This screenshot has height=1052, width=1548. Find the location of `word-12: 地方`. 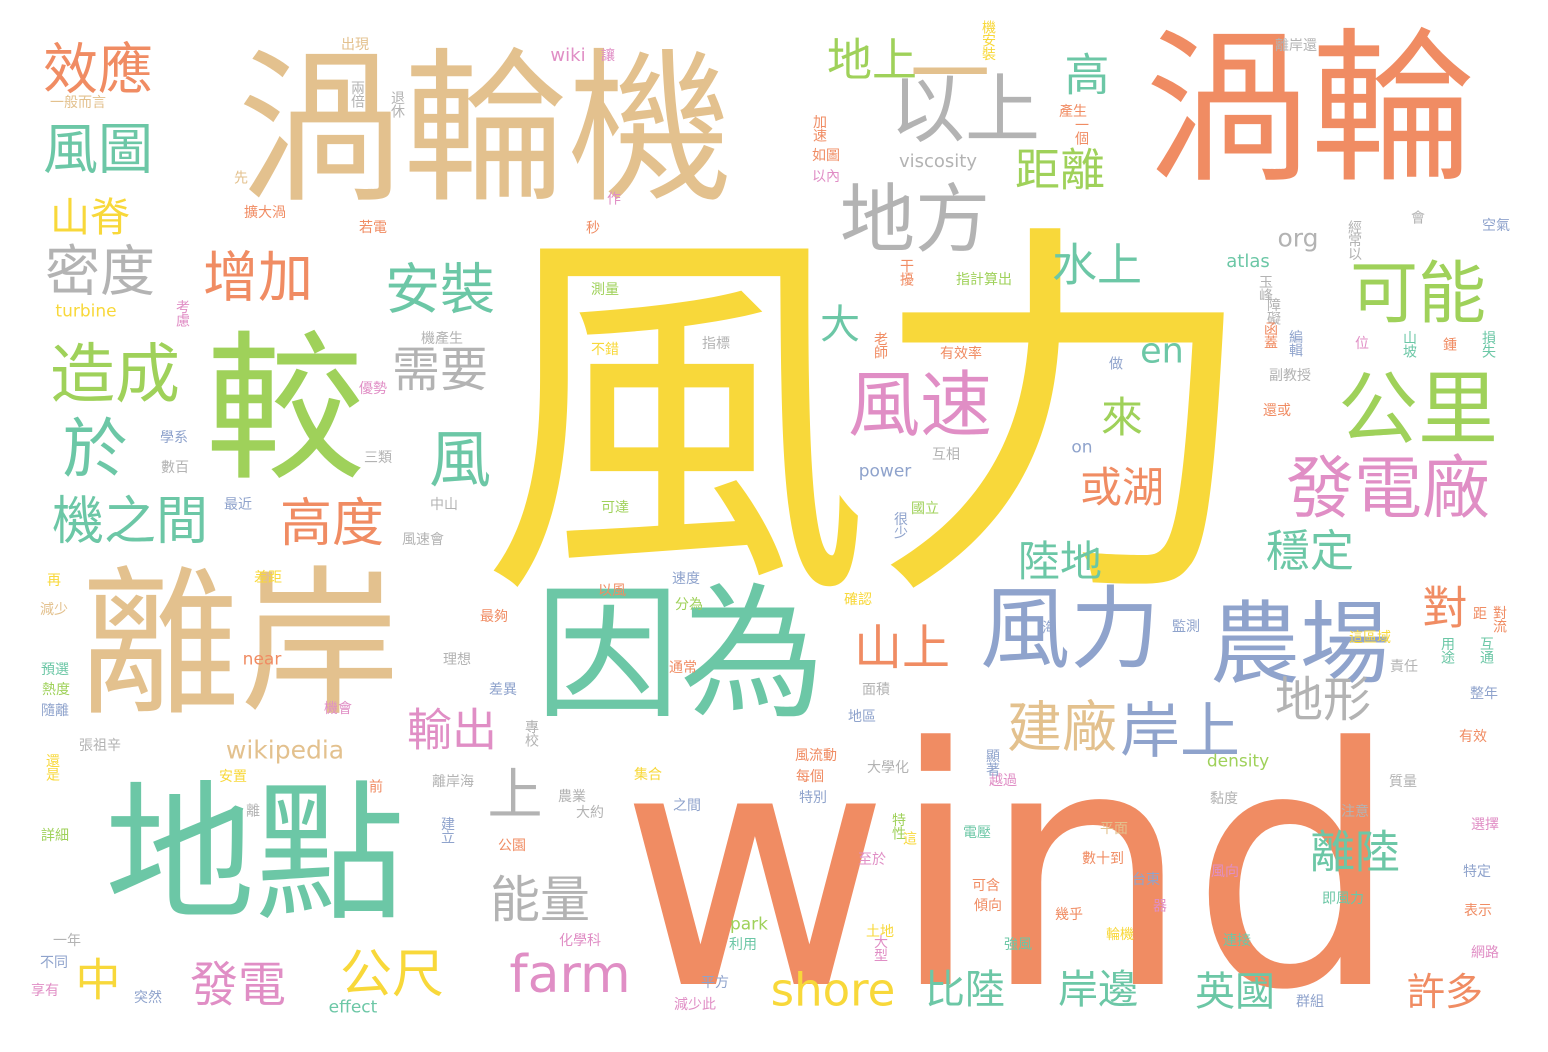

word-12: 地方 is located at coordinates (915, 219).